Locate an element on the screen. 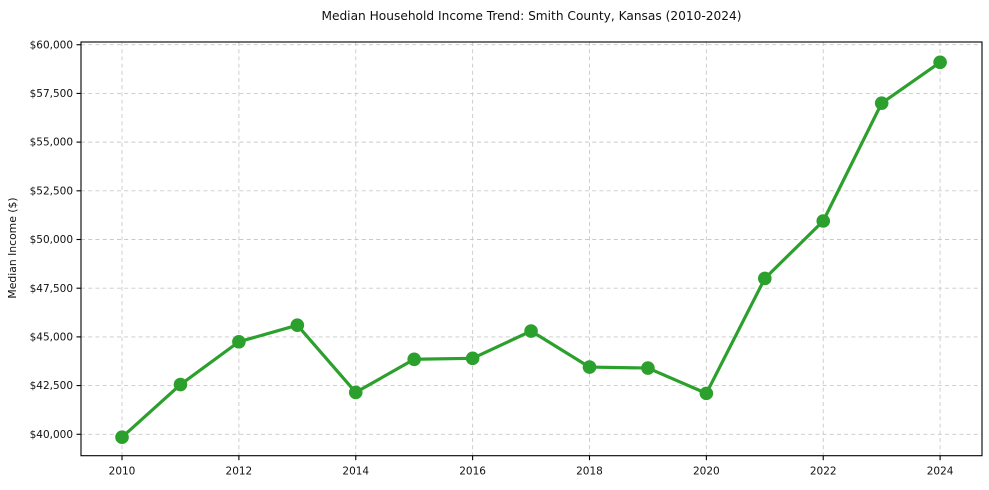  data-point-2010 is located at coordinates (122, 437).